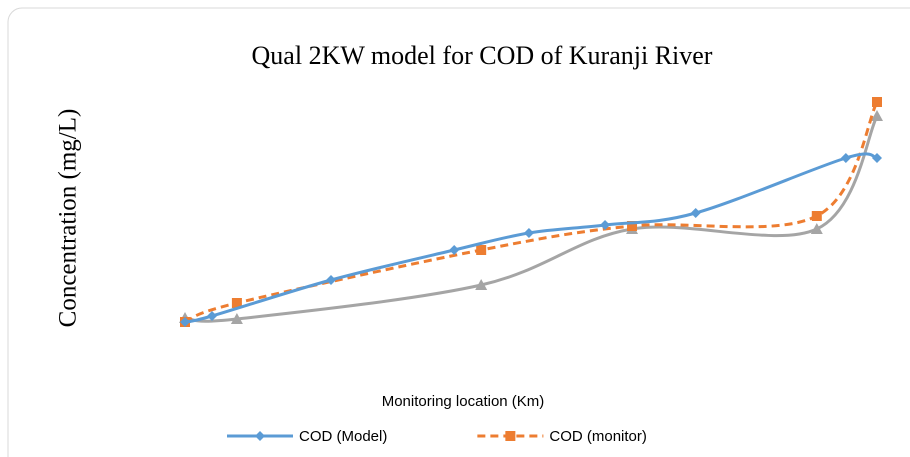  I want to click on x-axis-label: Monitoring location (Km), so click(463, 401).